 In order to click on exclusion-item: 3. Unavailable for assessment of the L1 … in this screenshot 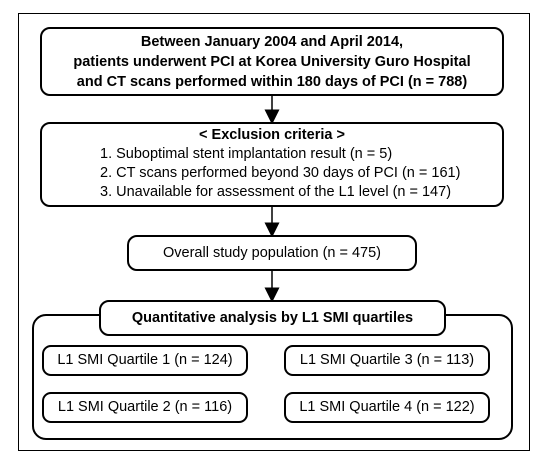, I will do `click(276, 192)`.